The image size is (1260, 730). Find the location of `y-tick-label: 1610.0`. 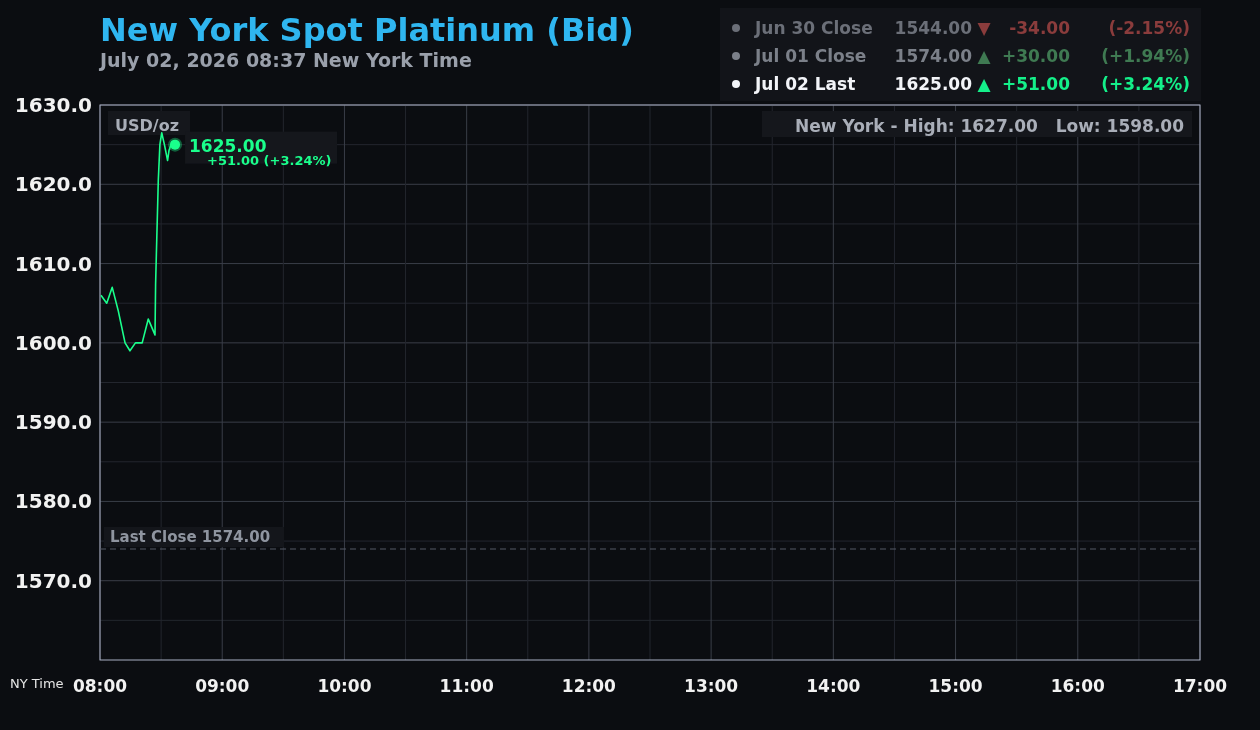

y-tick-label: 1610.0 is located at coordinates (53, 263).